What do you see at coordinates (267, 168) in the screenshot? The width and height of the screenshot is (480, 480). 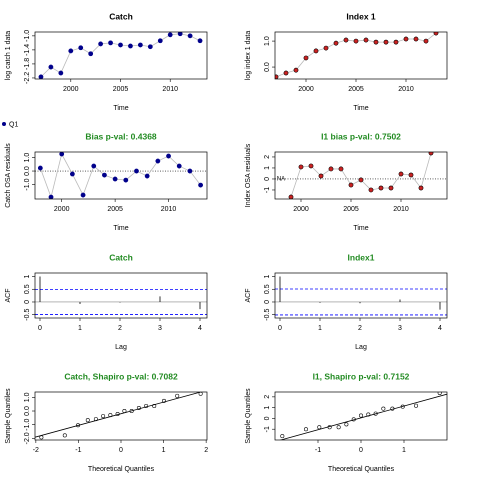 I see `y-tick-label: 1` at bounding box center [267, 168].